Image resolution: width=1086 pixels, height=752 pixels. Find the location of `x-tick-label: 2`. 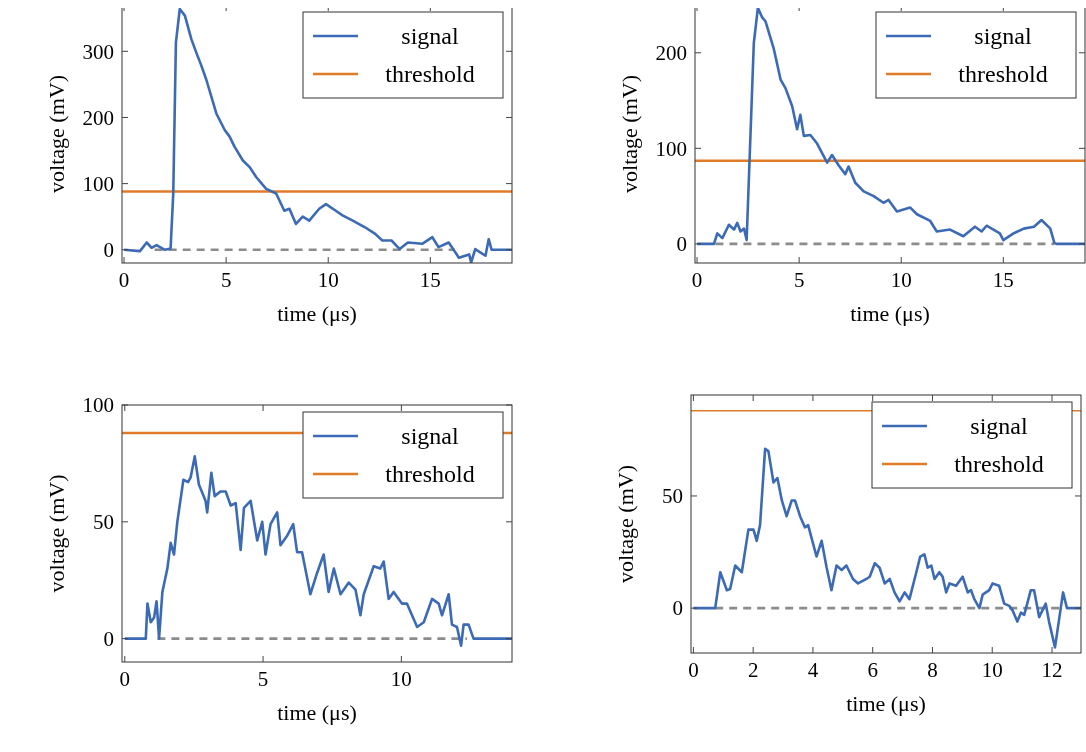

x-tick-label: 2 is located at coordinates (753, 670).